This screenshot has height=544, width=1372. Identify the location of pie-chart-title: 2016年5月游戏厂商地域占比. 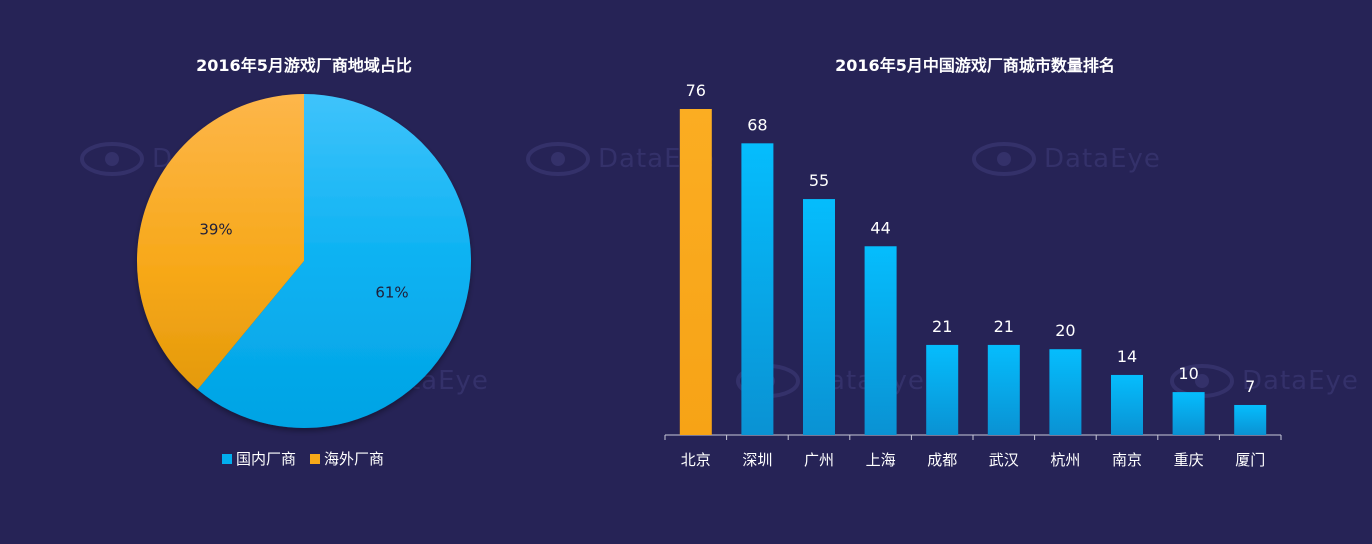
(304, 65).